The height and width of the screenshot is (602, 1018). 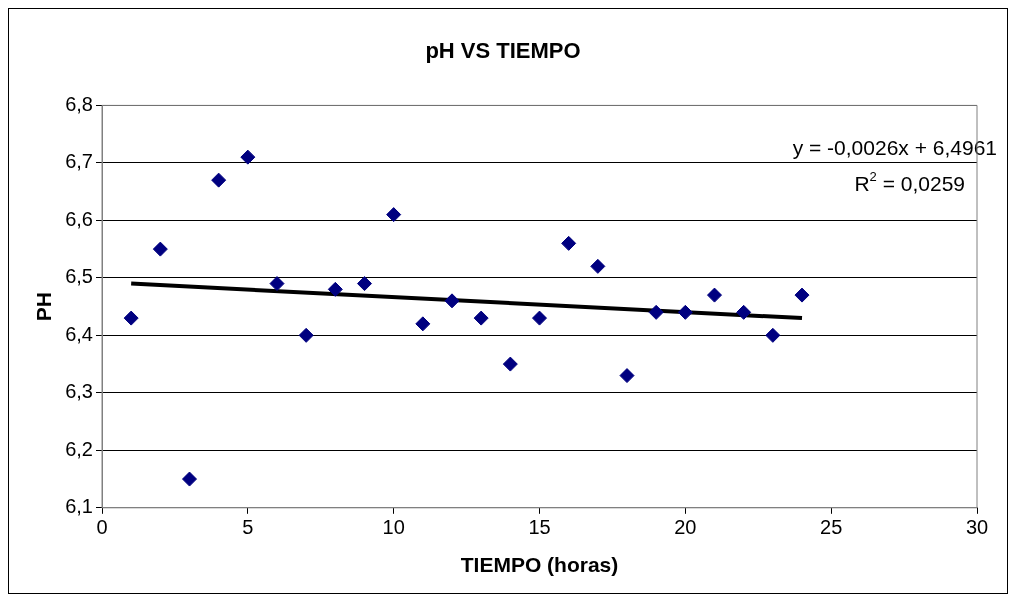 I want to click on y-tick-label: 6,8, so click(x=79, y=103).